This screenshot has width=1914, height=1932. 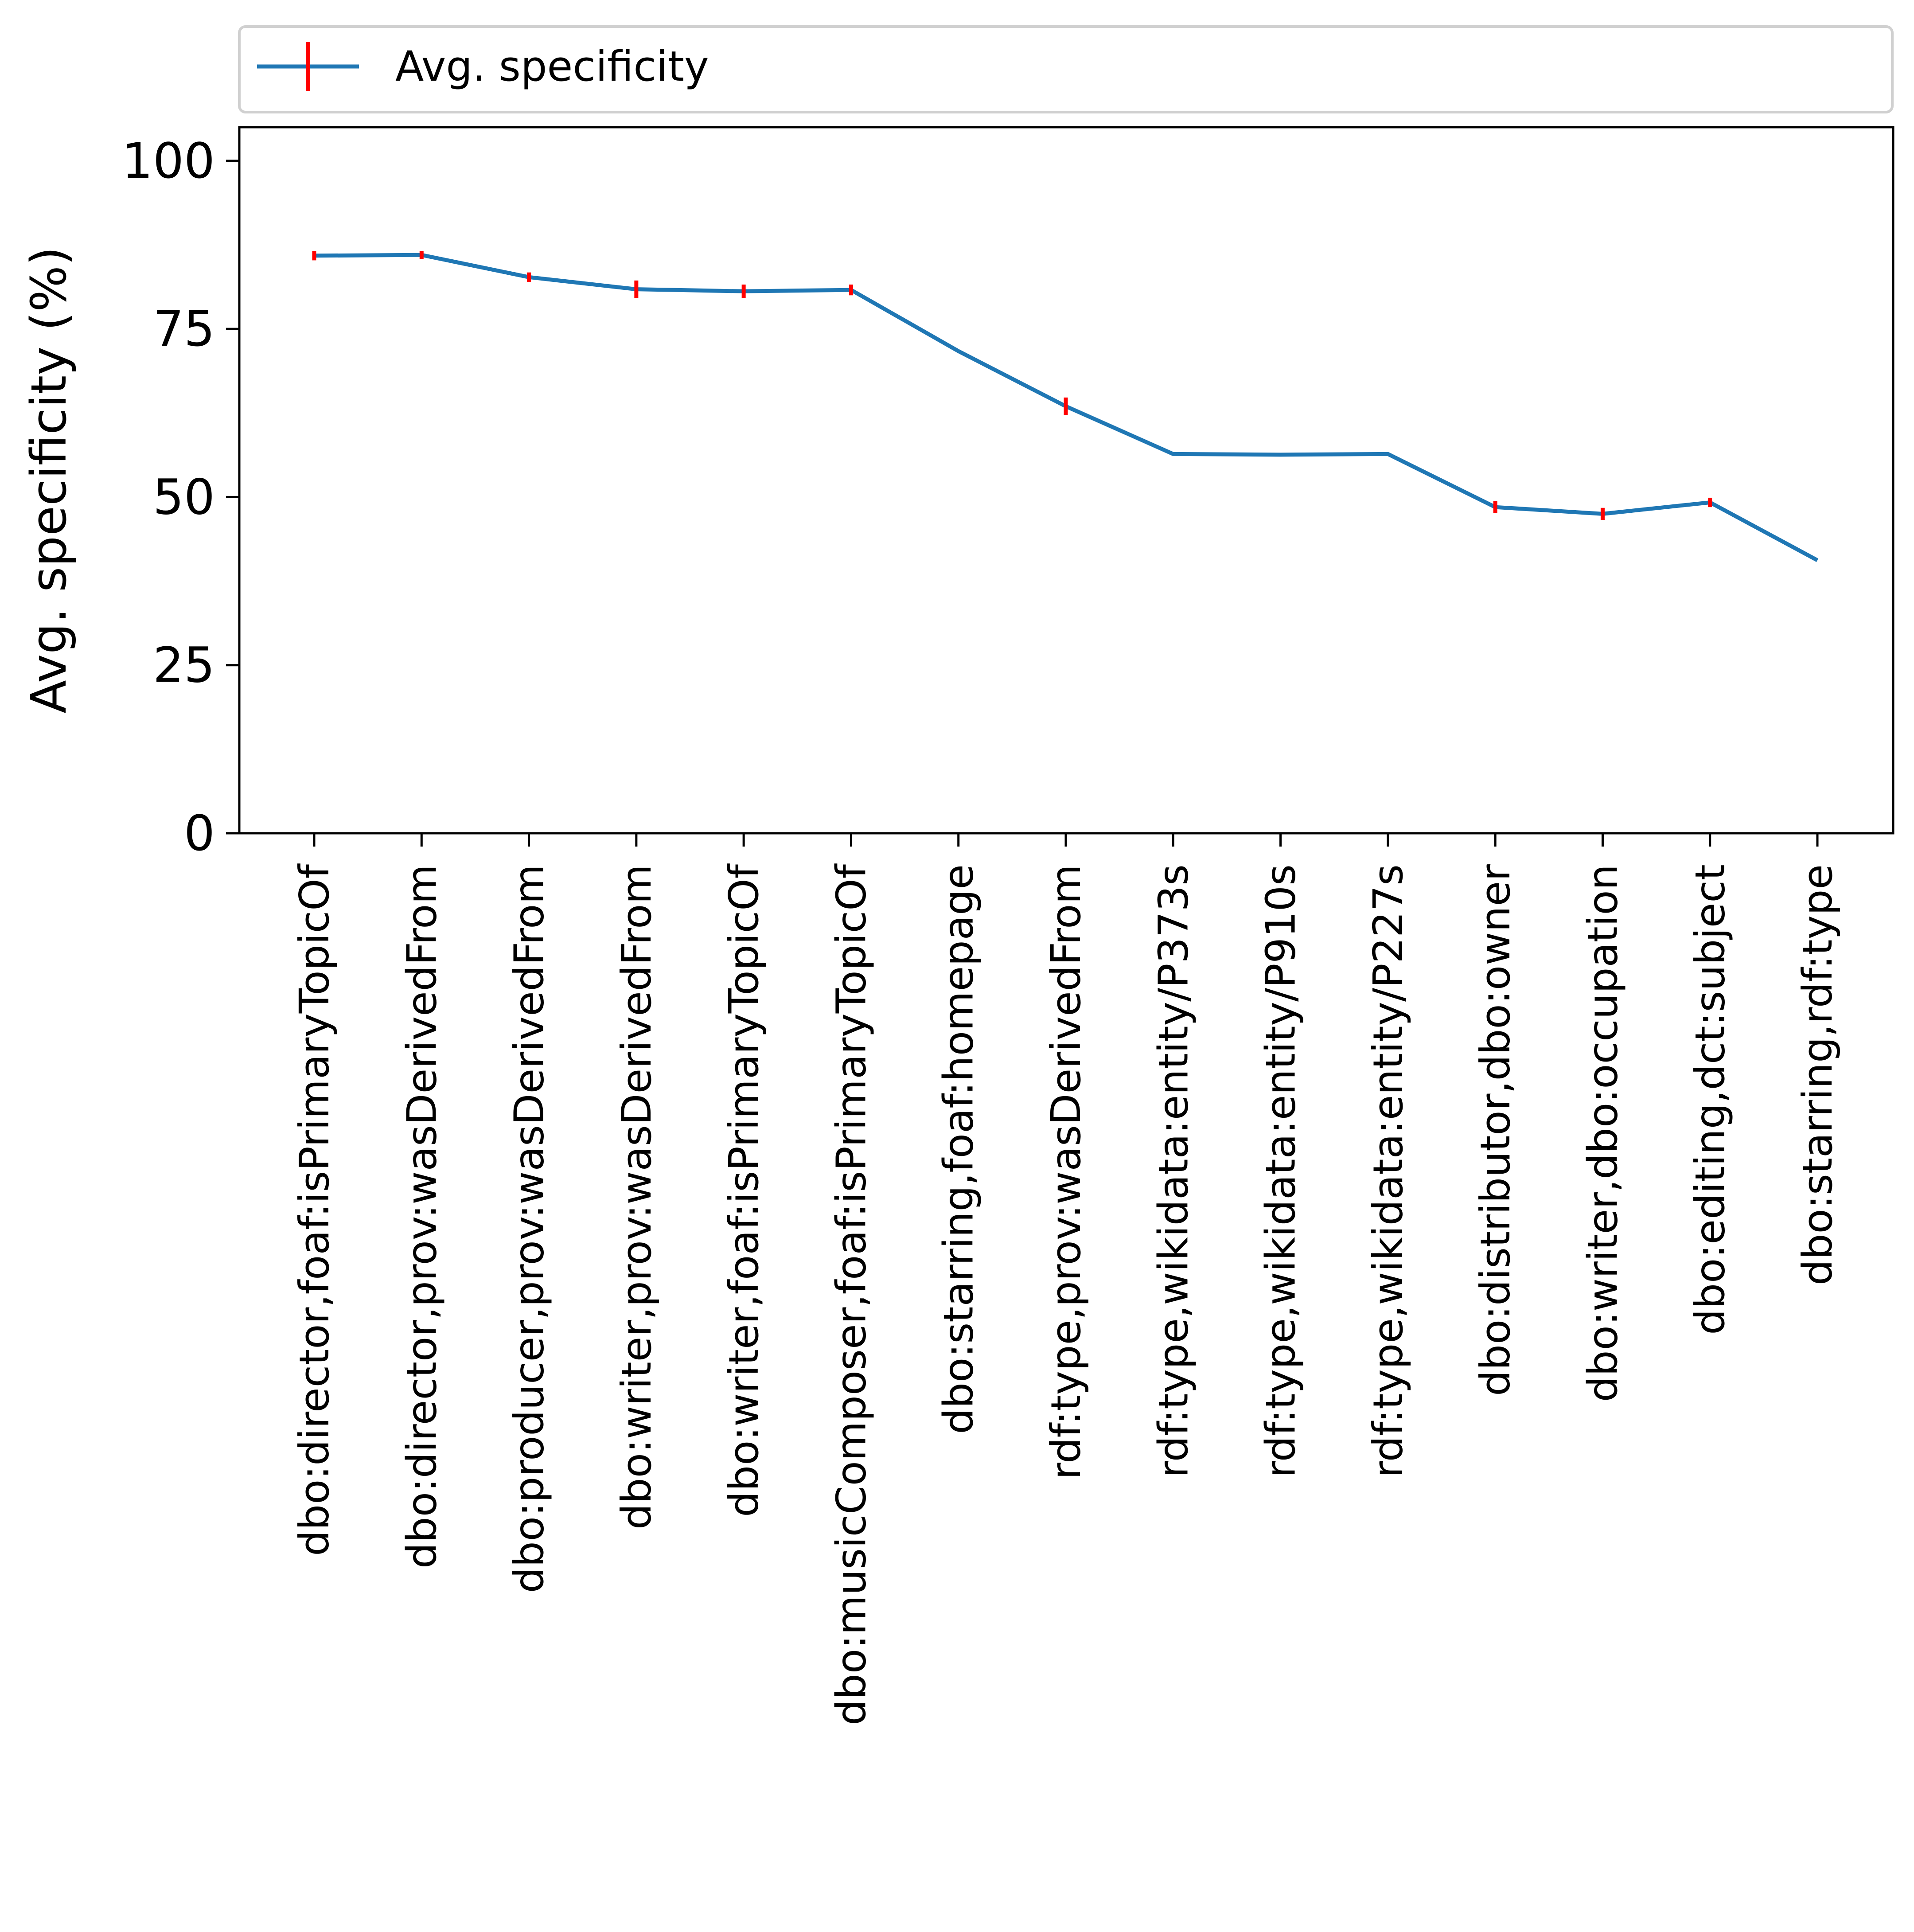 I want to click on x-tick-label: dbo:director,foaf:isPrimaryTopicOf, so click(x=314, y=1209).